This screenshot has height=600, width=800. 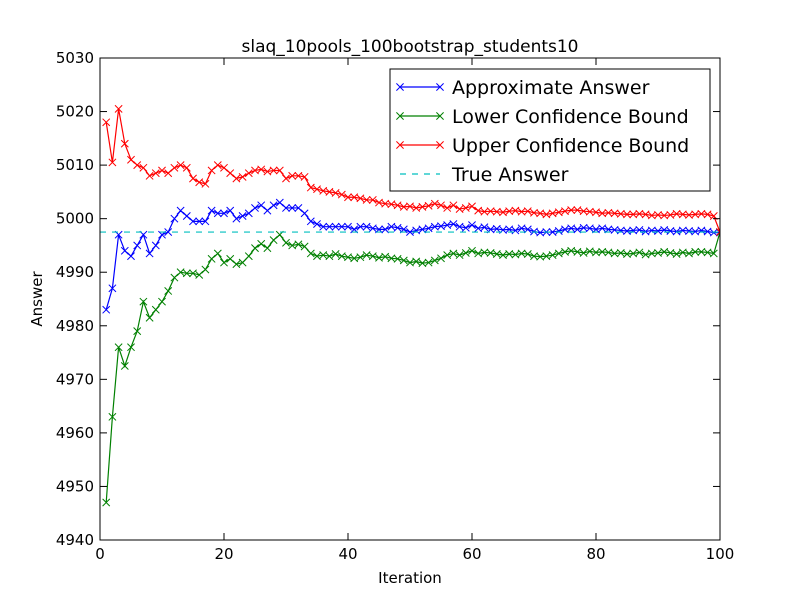 What do you see at coordinates (75, 326) in the screenshot?
I see `y-tick-label: 4980` at bounding box center [75, 326].